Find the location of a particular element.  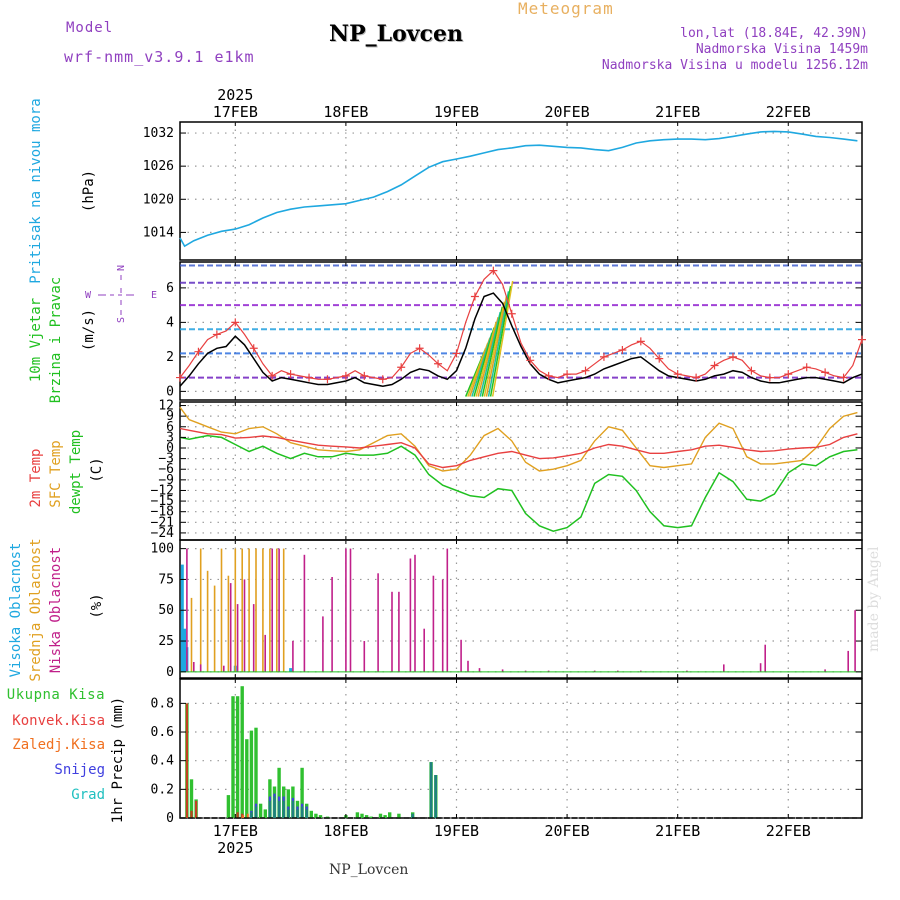

compass-south: S is located at coordinates (121, 320).